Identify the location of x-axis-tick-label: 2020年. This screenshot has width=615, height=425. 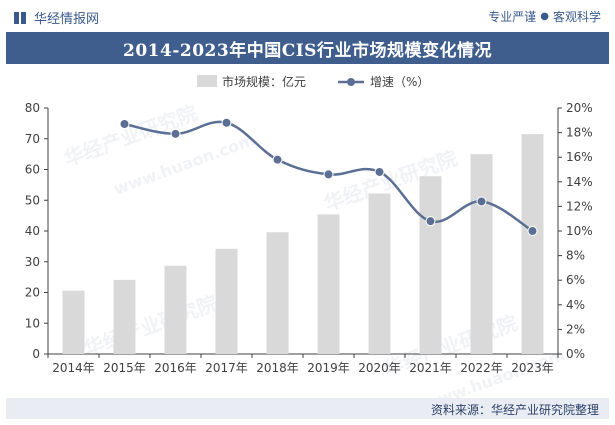
(379, 368).